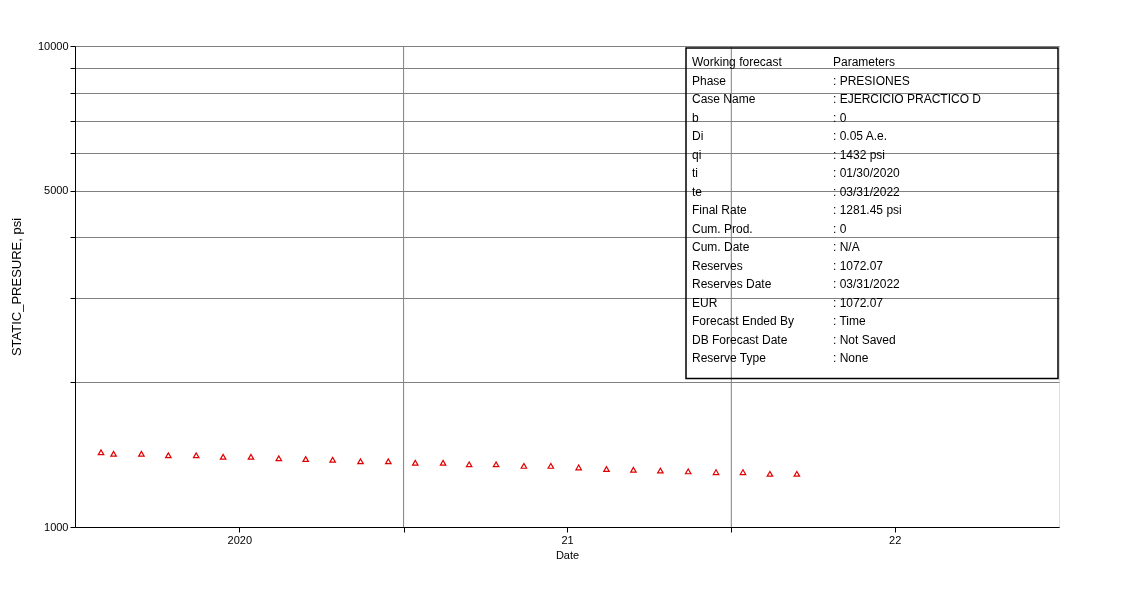 The image size is (1139, 590). I want to click on annotation: DB Forecast Date, so click(740, 339).